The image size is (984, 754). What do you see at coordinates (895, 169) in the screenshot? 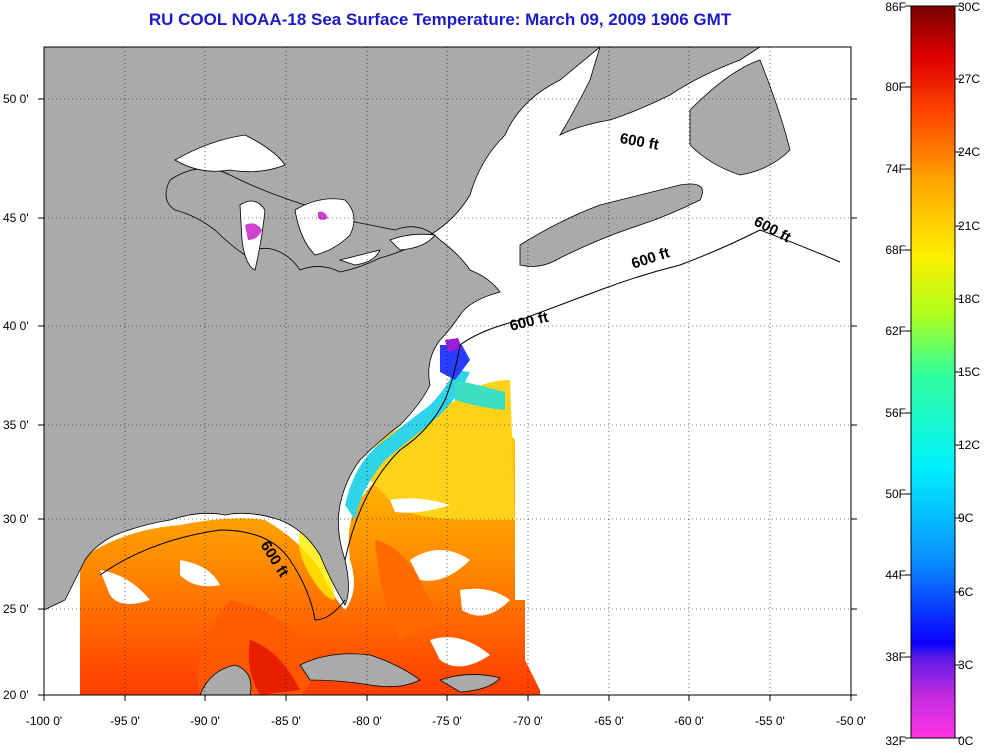
I see `colorbar-fahrenheit-label: 74F` at bounding box center [895, 169].